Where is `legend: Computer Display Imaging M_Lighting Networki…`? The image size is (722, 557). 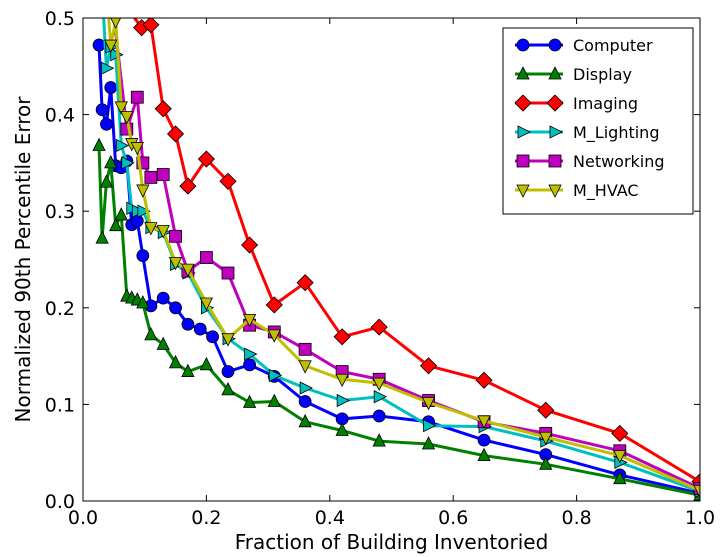
legend: Computer Display Imaging M_Lighting Networki… is located at coordinates (598, 121).